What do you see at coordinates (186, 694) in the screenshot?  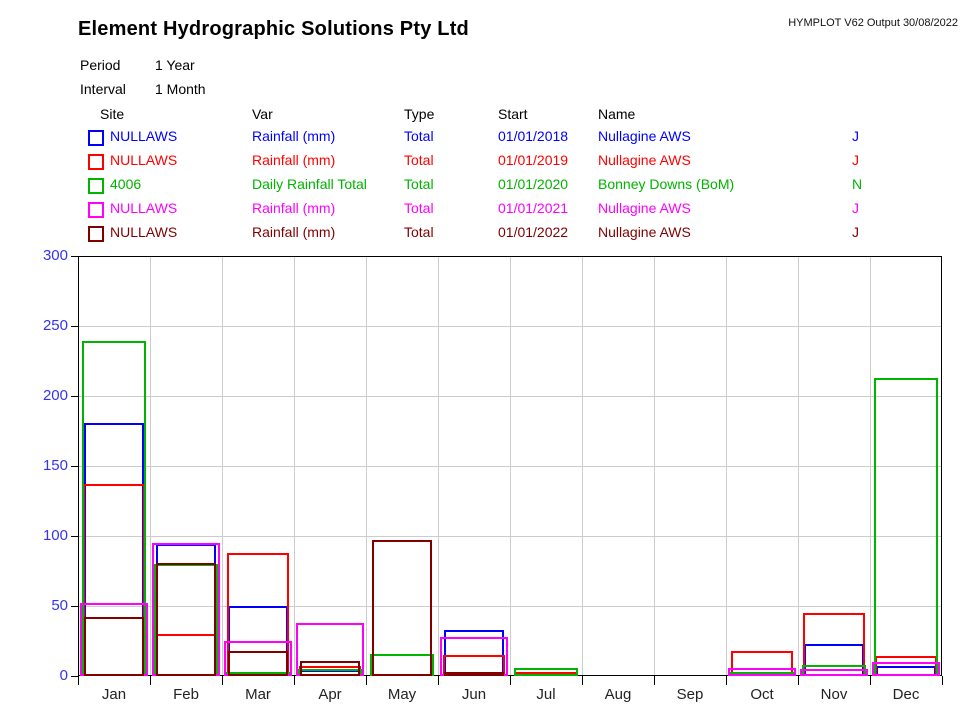 I see `month-label: Feb` at bounding box center [186, 694].